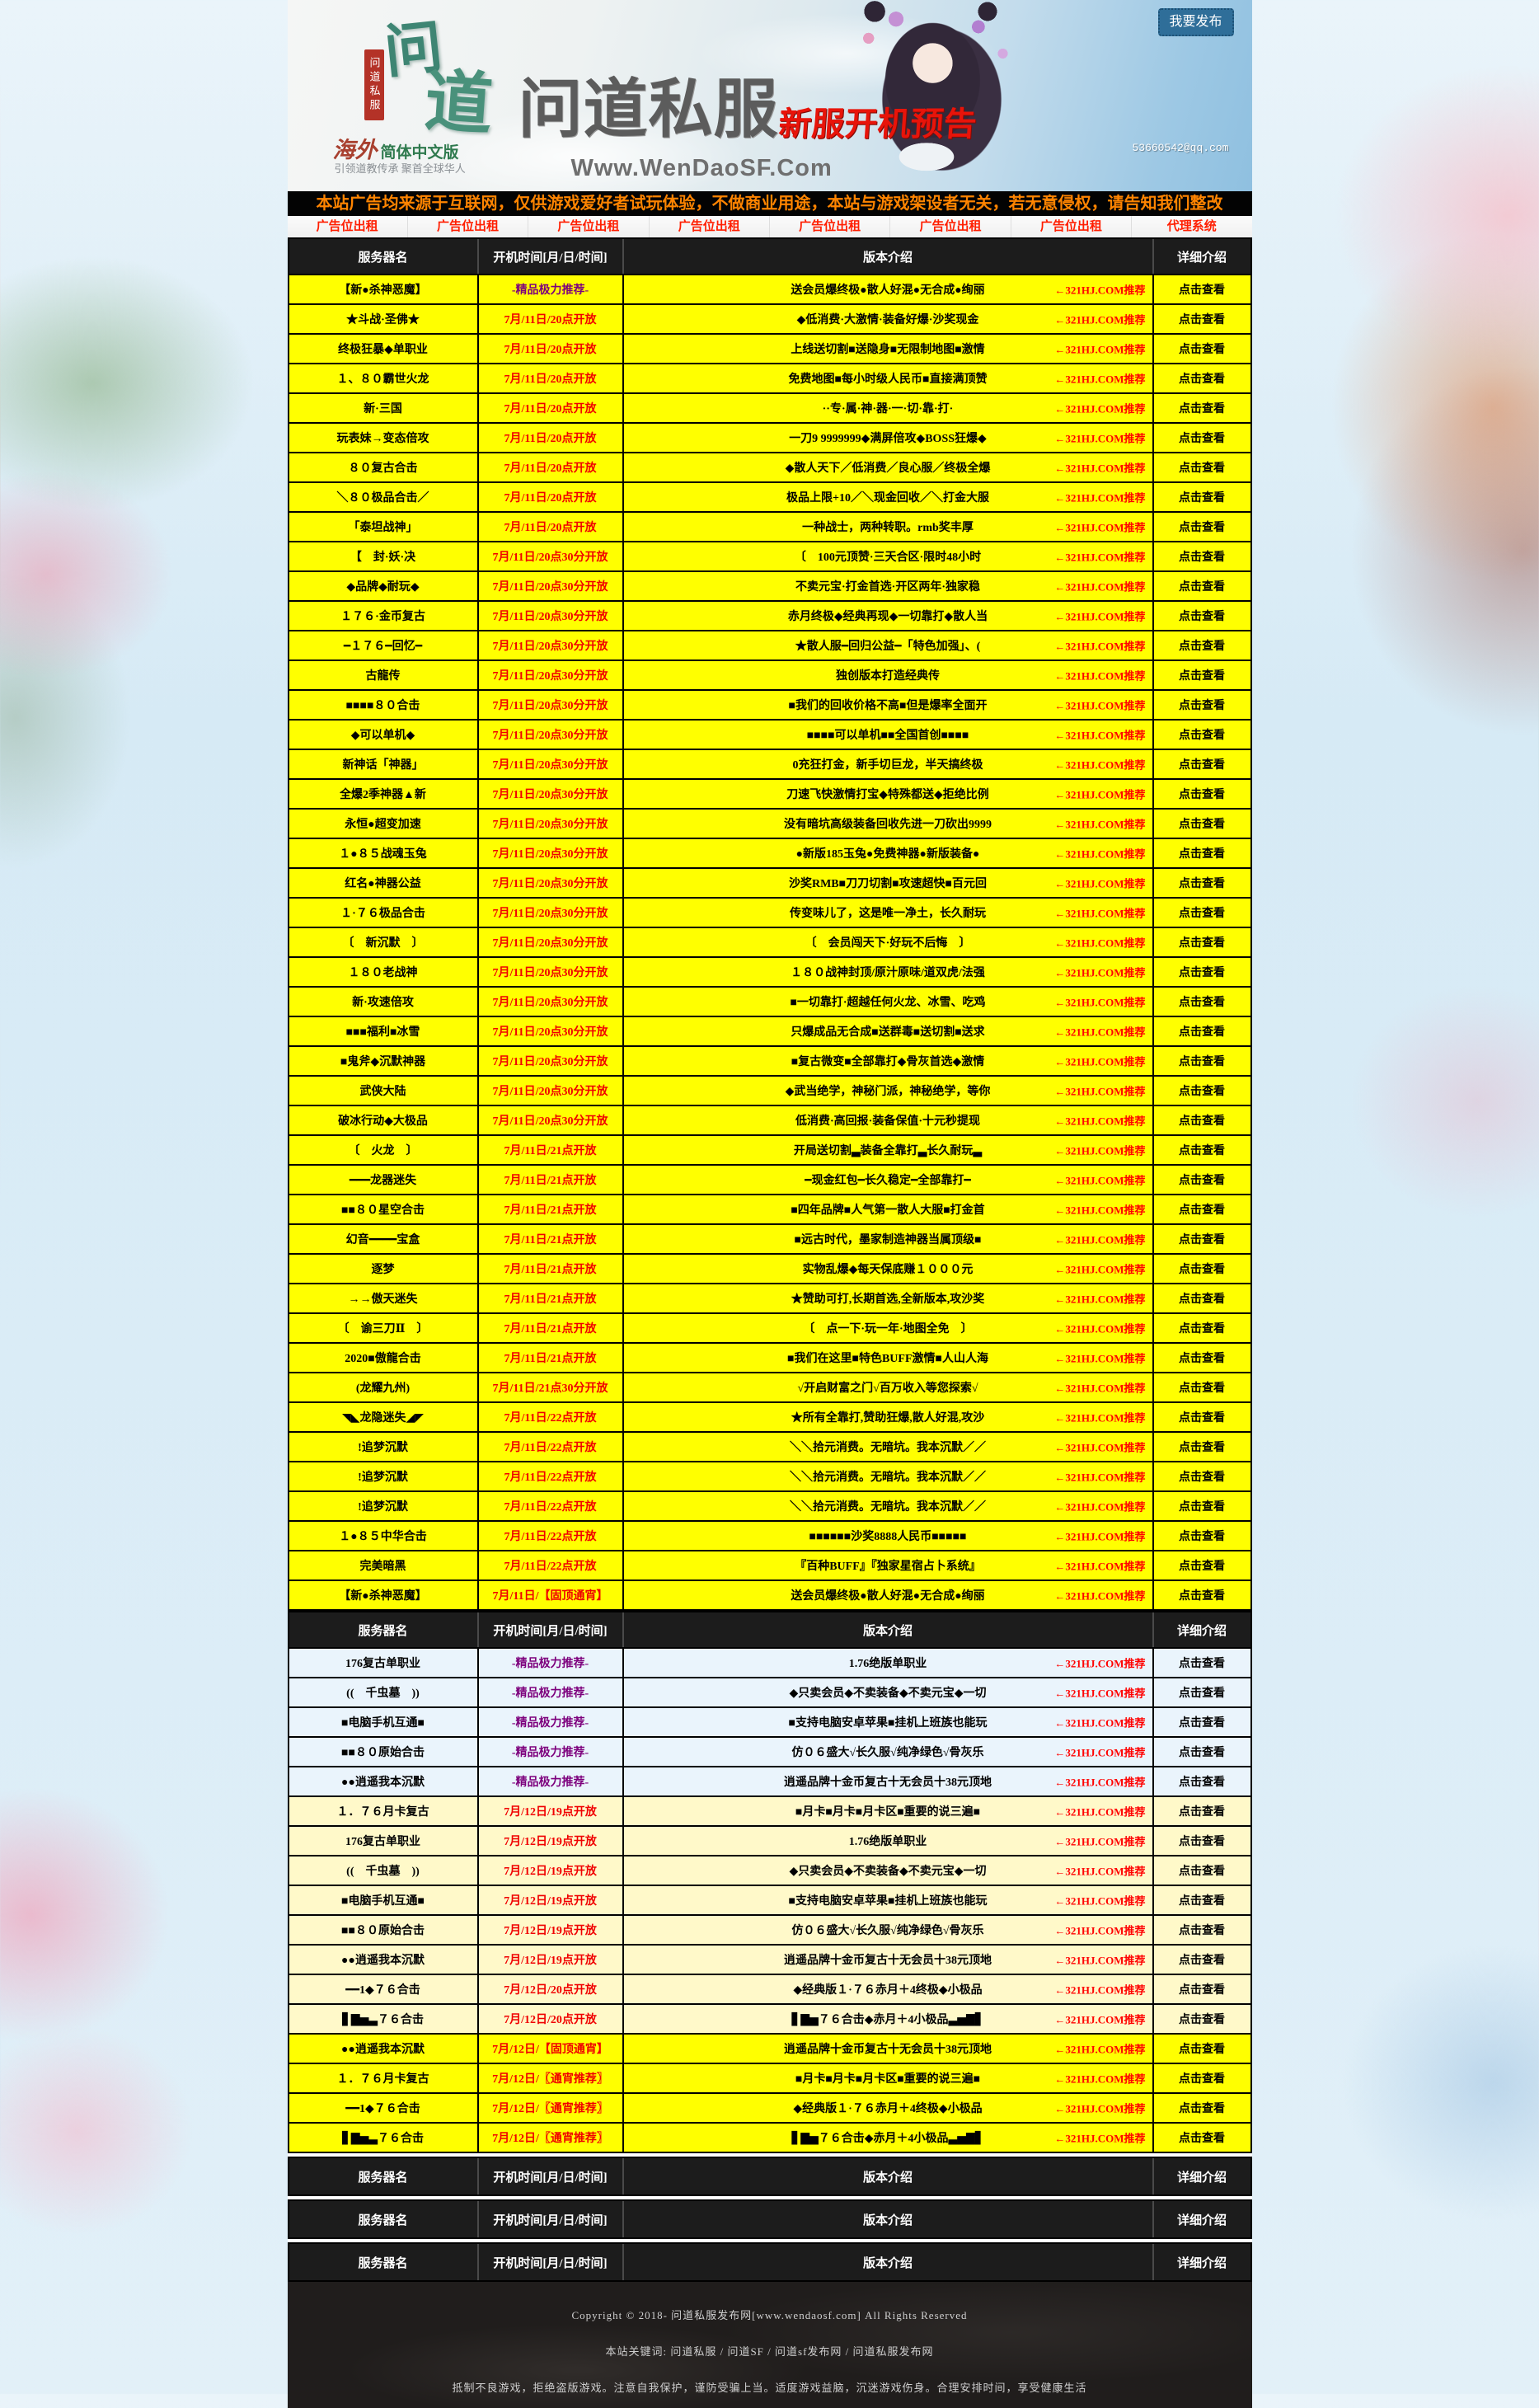  Describe the element at coordinates (1191, 226) in the screenshot. I see `agent-system-link: 代理系统` at that location.